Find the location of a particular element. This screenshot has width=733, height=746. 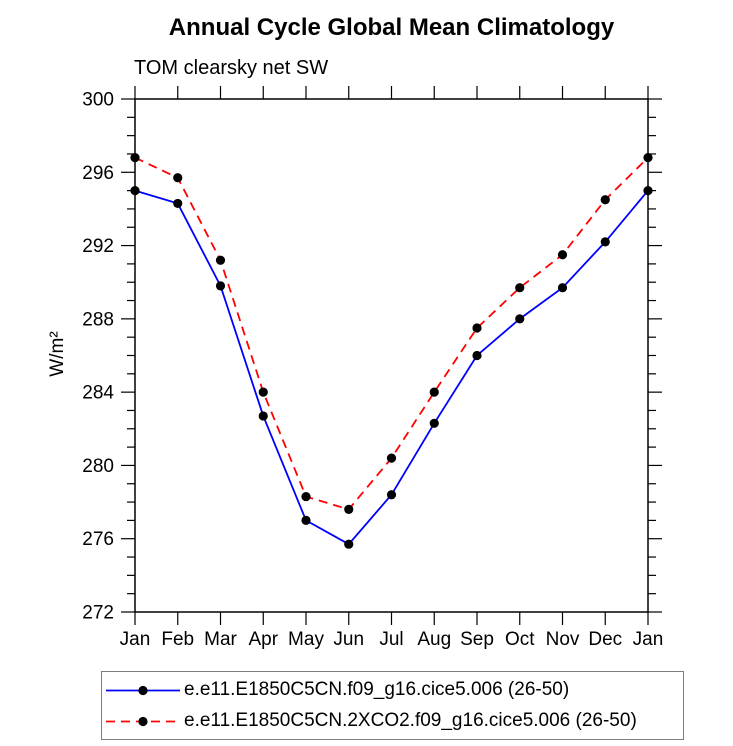

x-tick-label: Jun is located at coordinates (348, 639).